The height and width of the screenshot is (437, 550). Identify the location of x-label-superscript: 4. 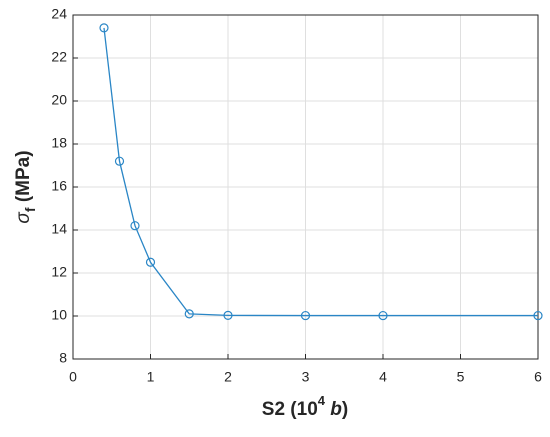
(322, 400).